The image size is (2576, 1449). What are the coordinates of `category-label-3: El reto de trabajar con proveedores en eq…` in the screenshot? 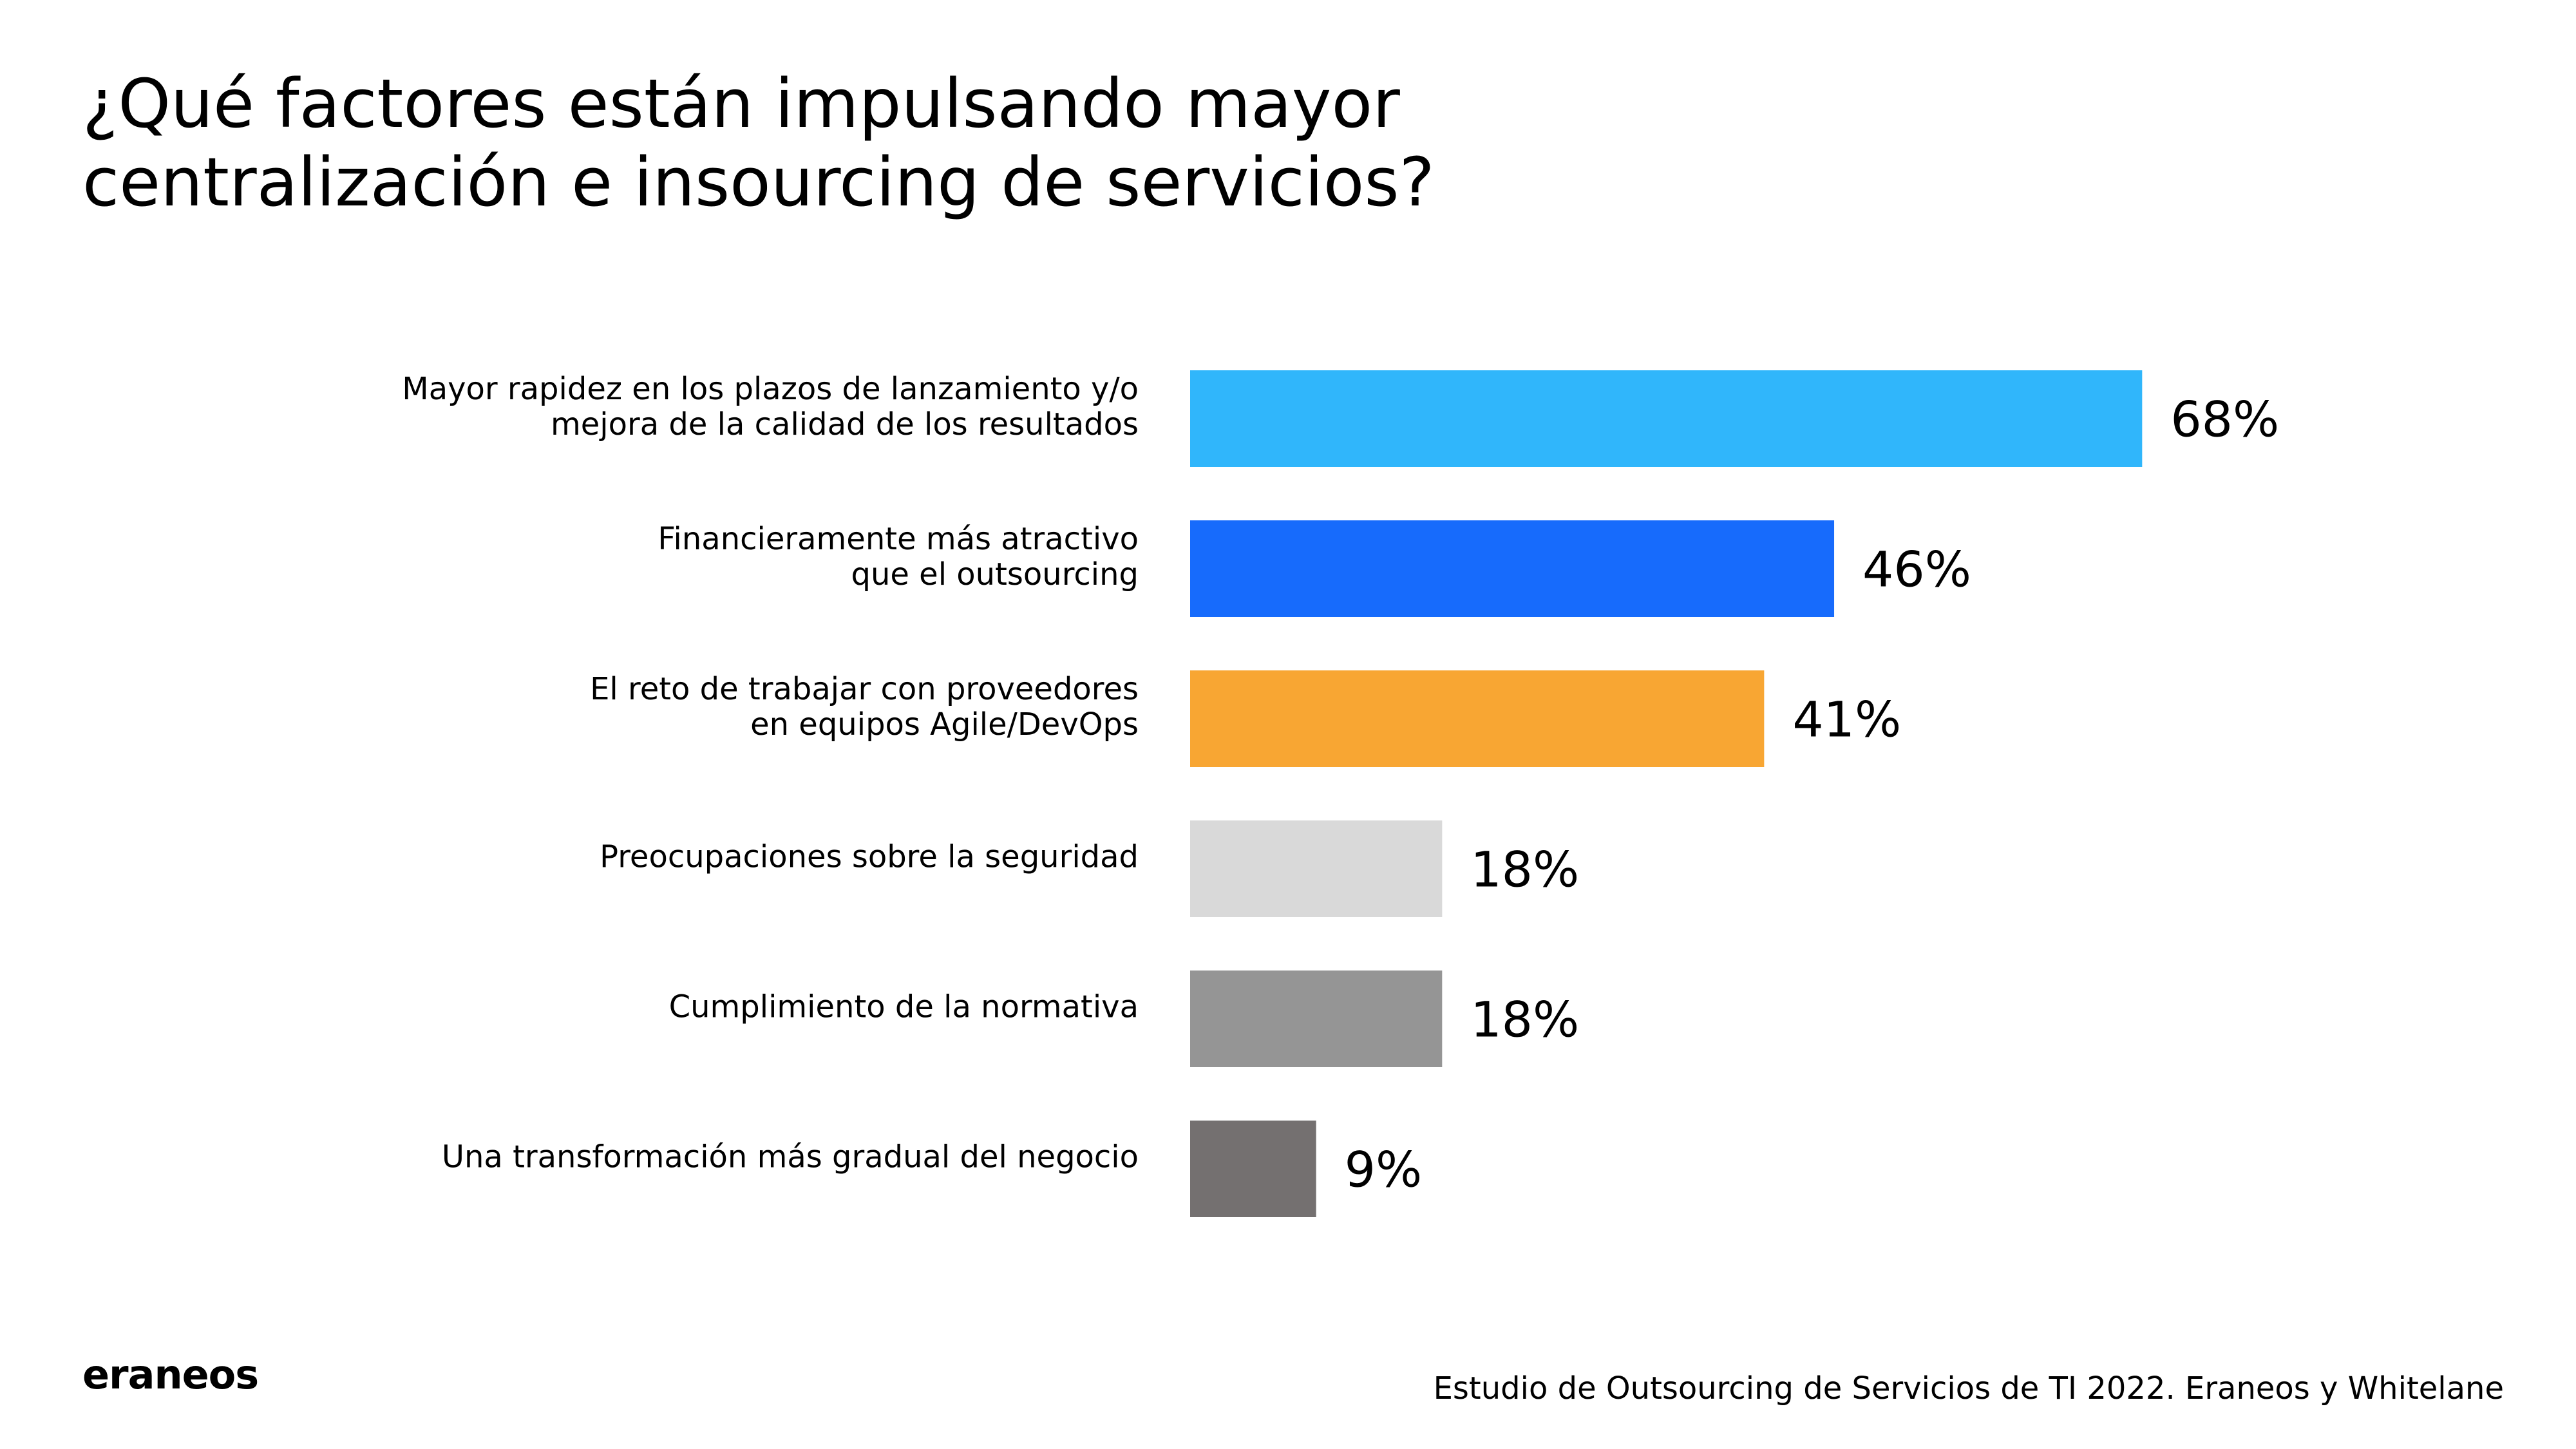 It's located at (865, 707).